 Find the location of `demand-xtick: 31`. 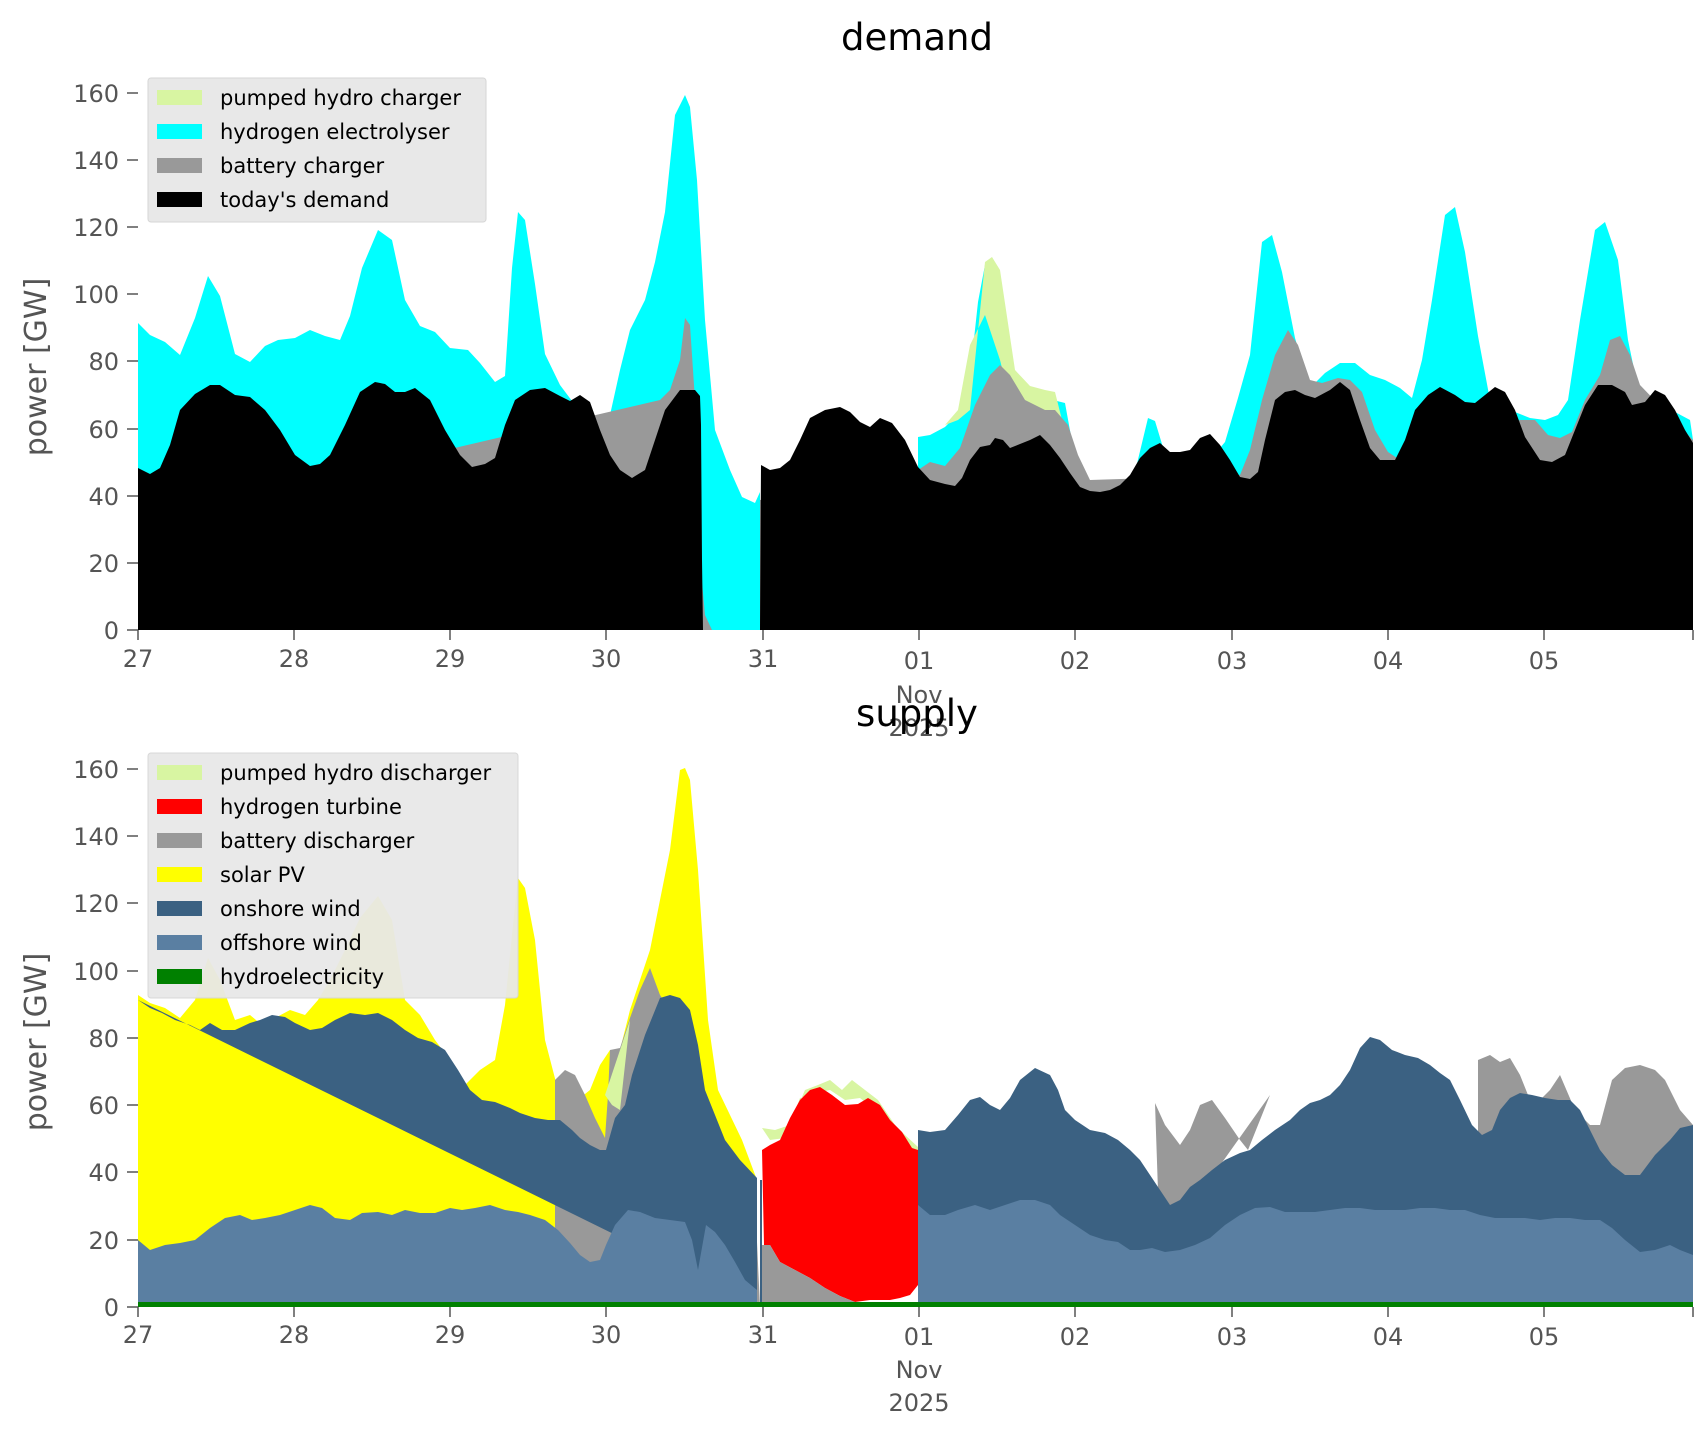

demand-xtick: 31 is located at coordinates (763, 659).